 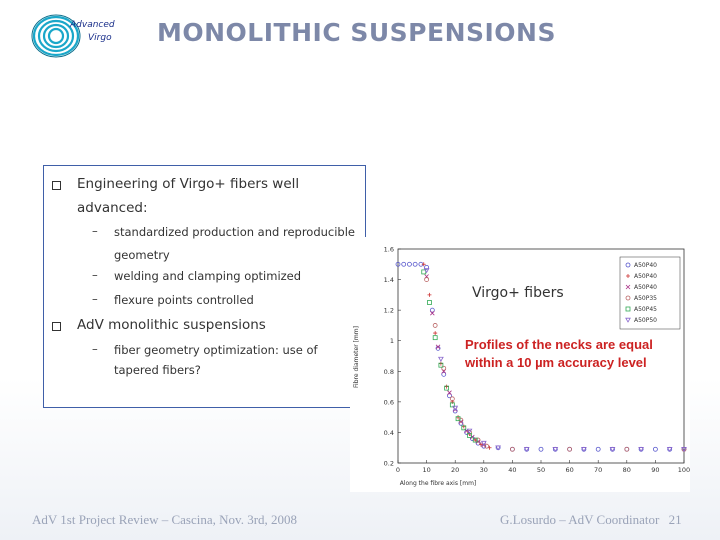 What do you see at coordinates (92, 25) in the screenshot?
I see `logo-text-advanced: Advanced` at bounding box center [92, 25].